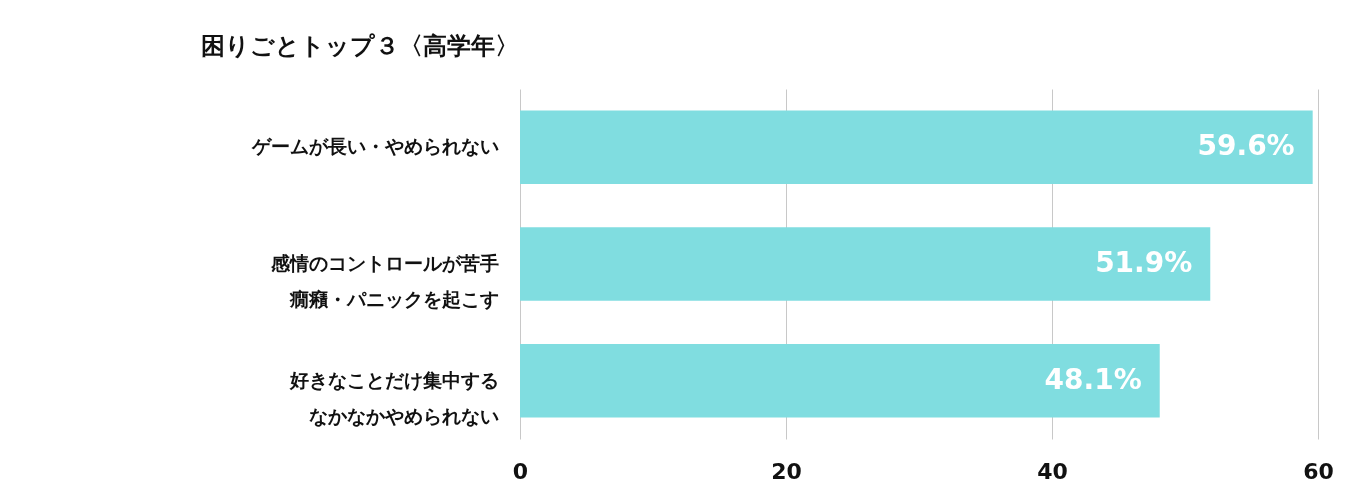 The height and width of the screenshot is (500, 1366). I want to click on data-label: 59.6%, so click(1246, 146).